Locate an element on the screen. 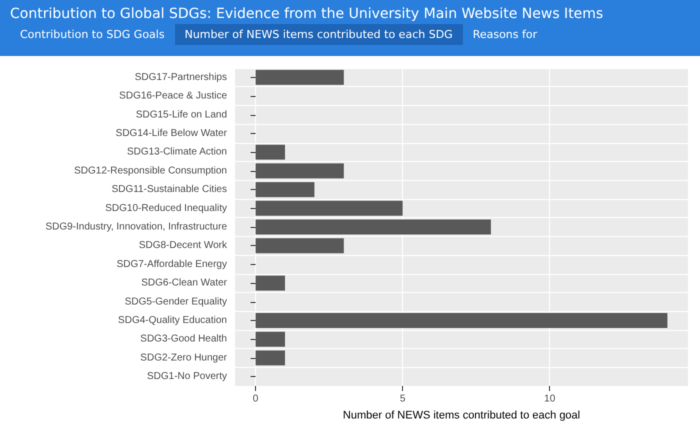  y-tick-label: SDG5-Gender Equality is located at coordinates (175, 302).